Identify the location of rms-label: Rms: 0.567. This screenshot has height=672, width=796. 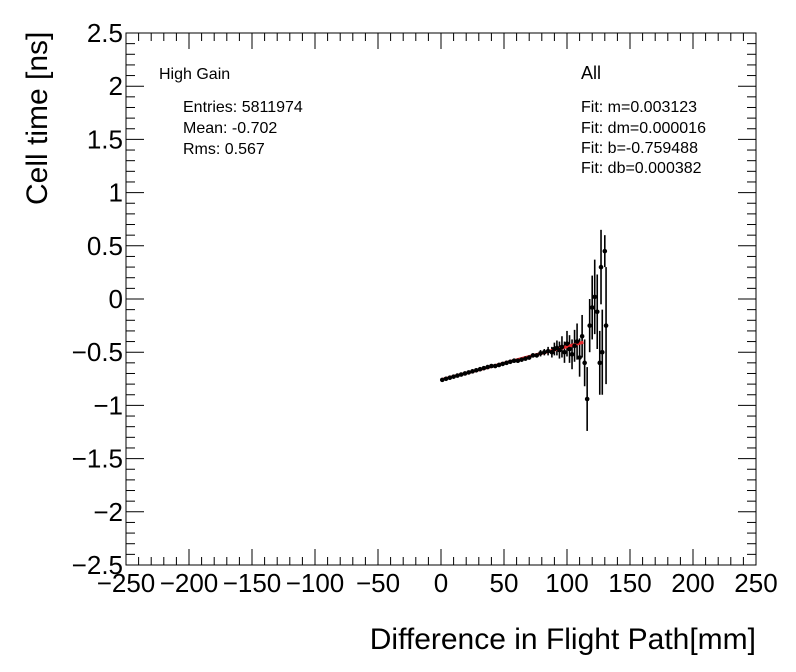
(224, 149).